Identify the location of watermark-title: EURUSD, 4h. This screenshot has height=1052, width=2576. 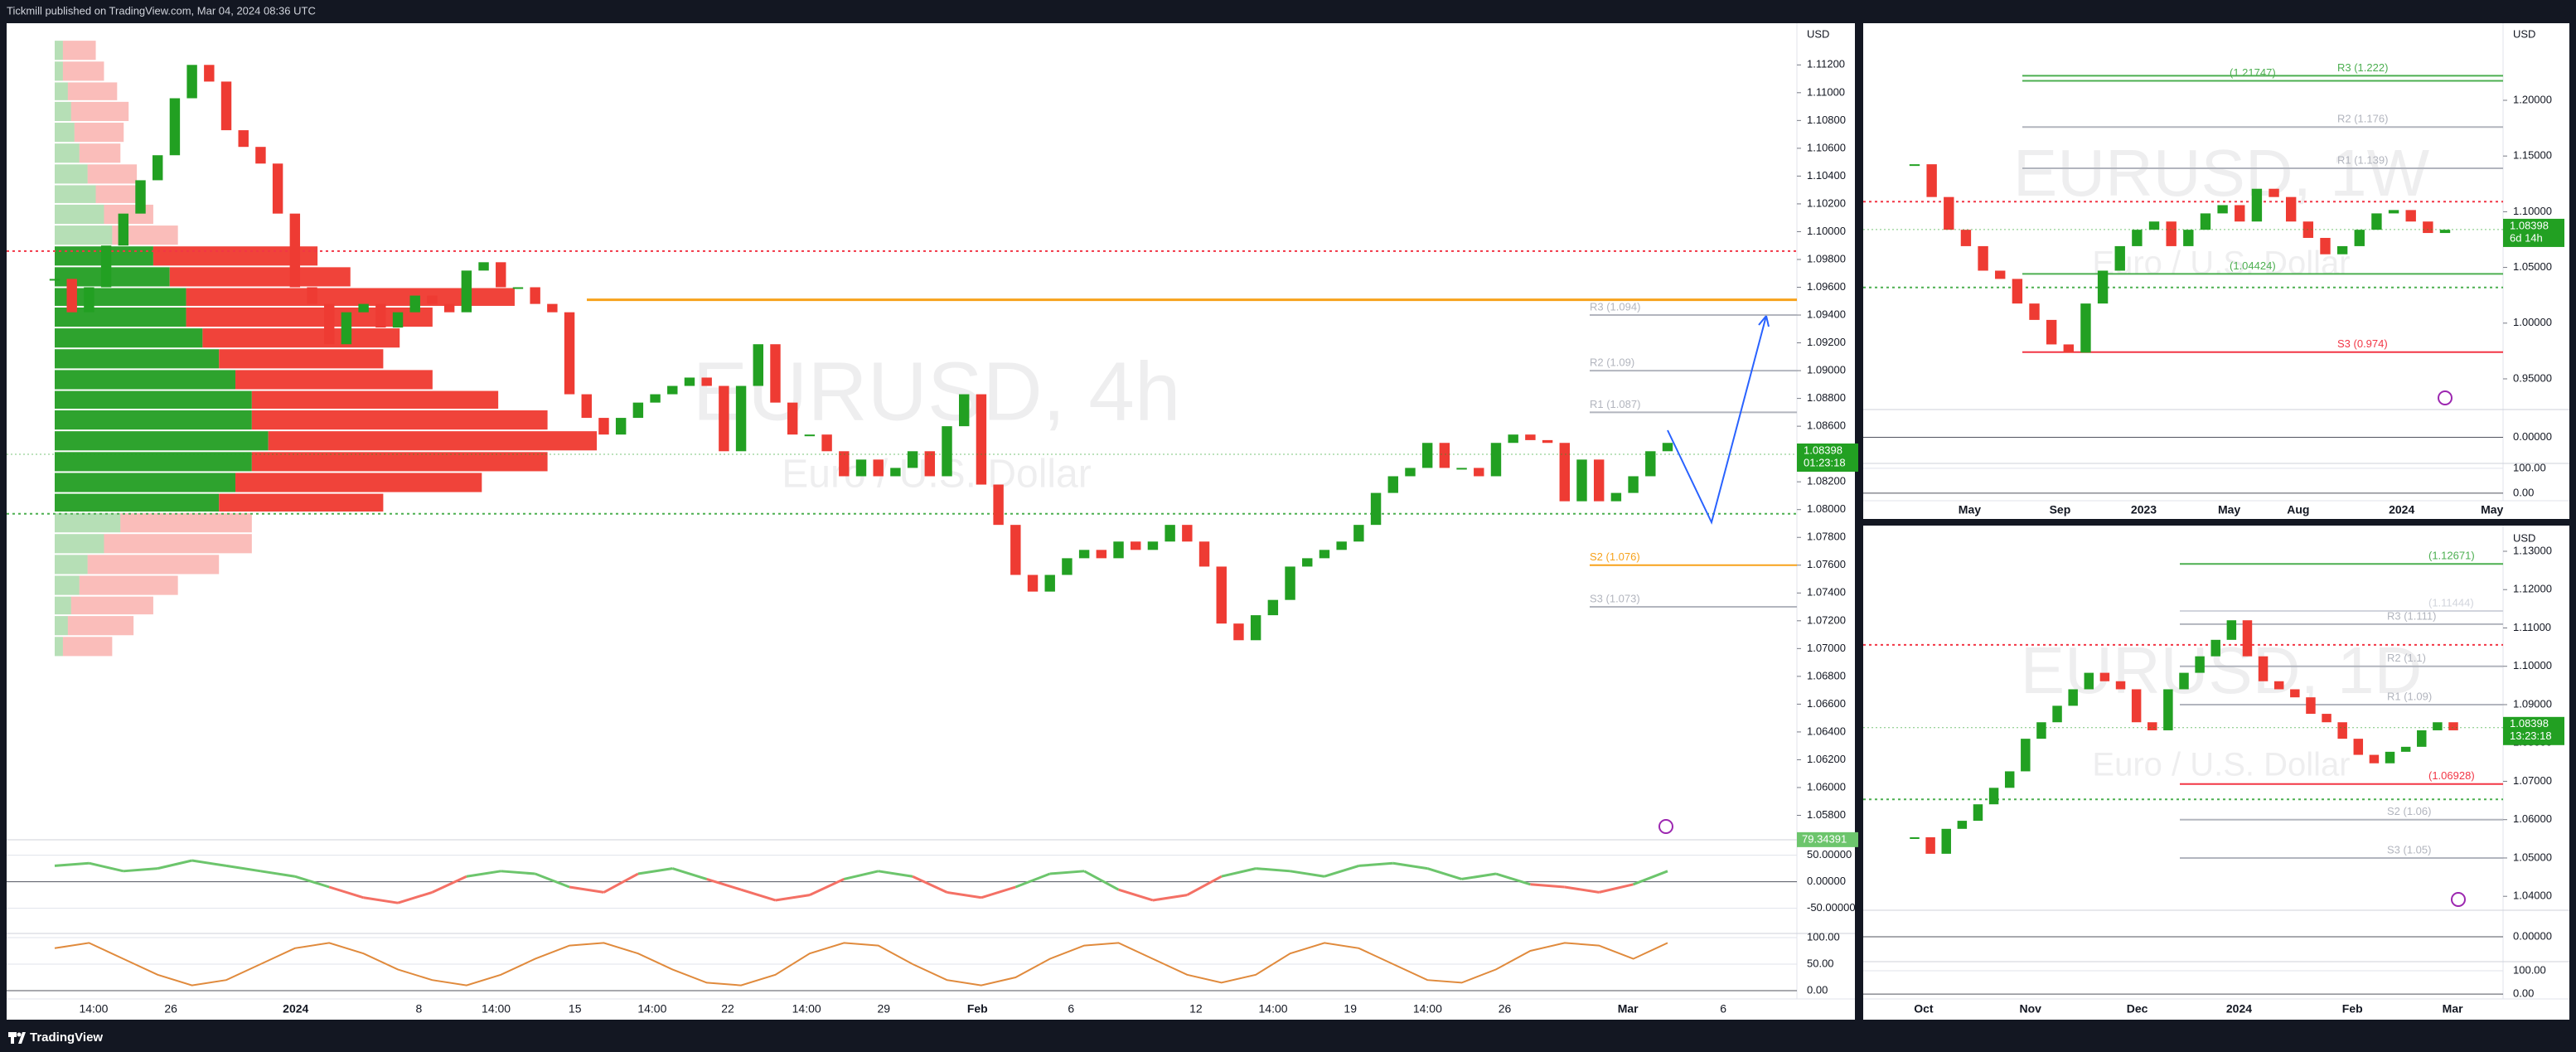
(936, 391).